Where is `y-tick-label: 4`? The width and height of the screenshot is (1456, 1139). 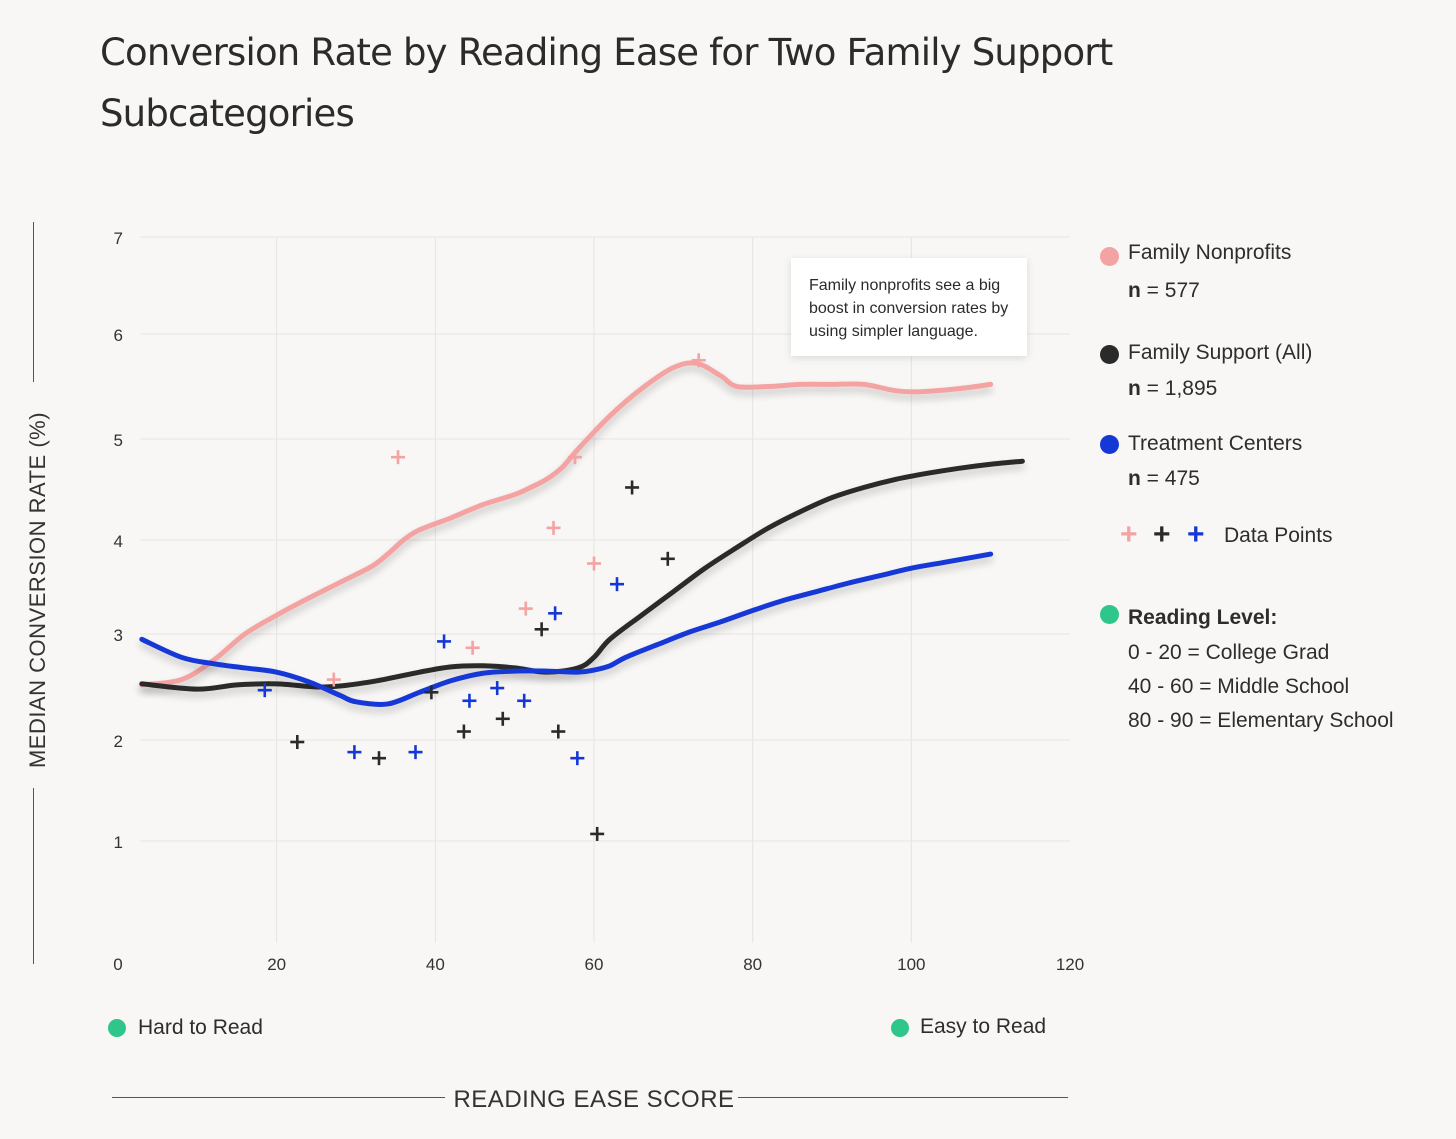 y-tick-label: 4 is located at coordinates (118, 541).